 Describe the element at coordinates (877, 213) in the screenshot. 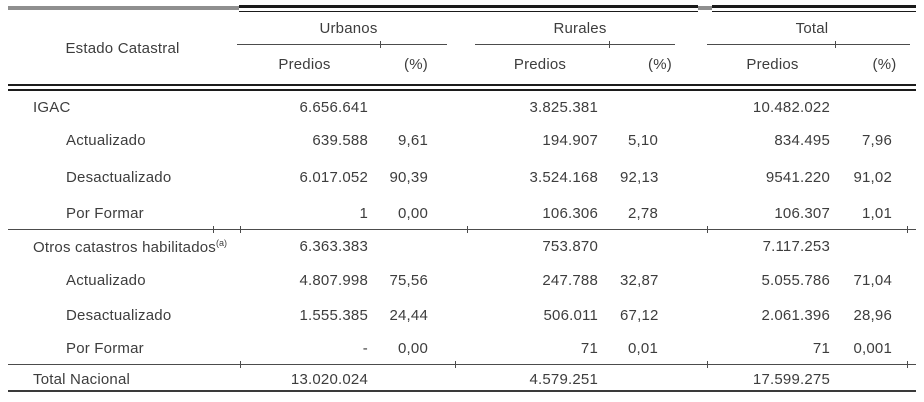

I see `cell-total-pct: 1,01` at that location.